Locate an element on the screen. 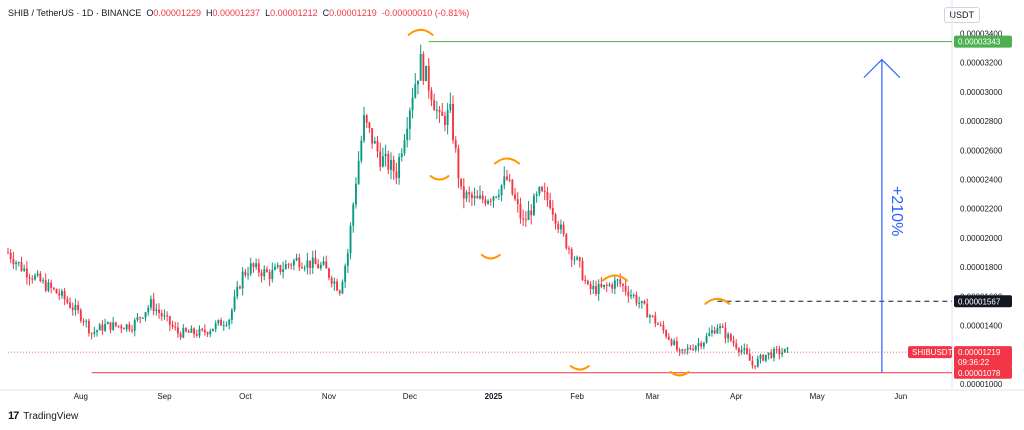 This screenshot has height=430, width=1024. currency-button: USDT is located at coordinates (961, 15).